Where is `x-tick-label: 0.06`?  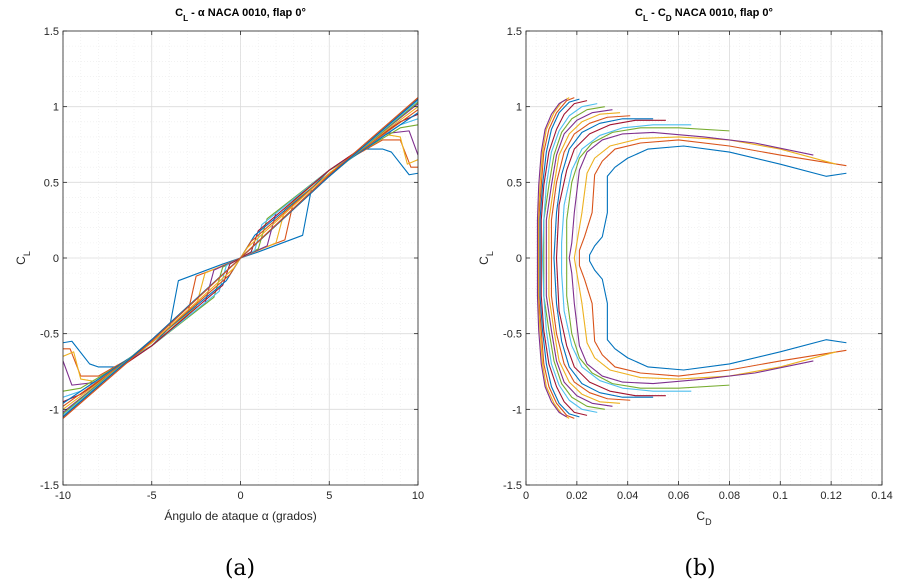 x-tick-label: 0.06 is located at coordinates (678, 496).